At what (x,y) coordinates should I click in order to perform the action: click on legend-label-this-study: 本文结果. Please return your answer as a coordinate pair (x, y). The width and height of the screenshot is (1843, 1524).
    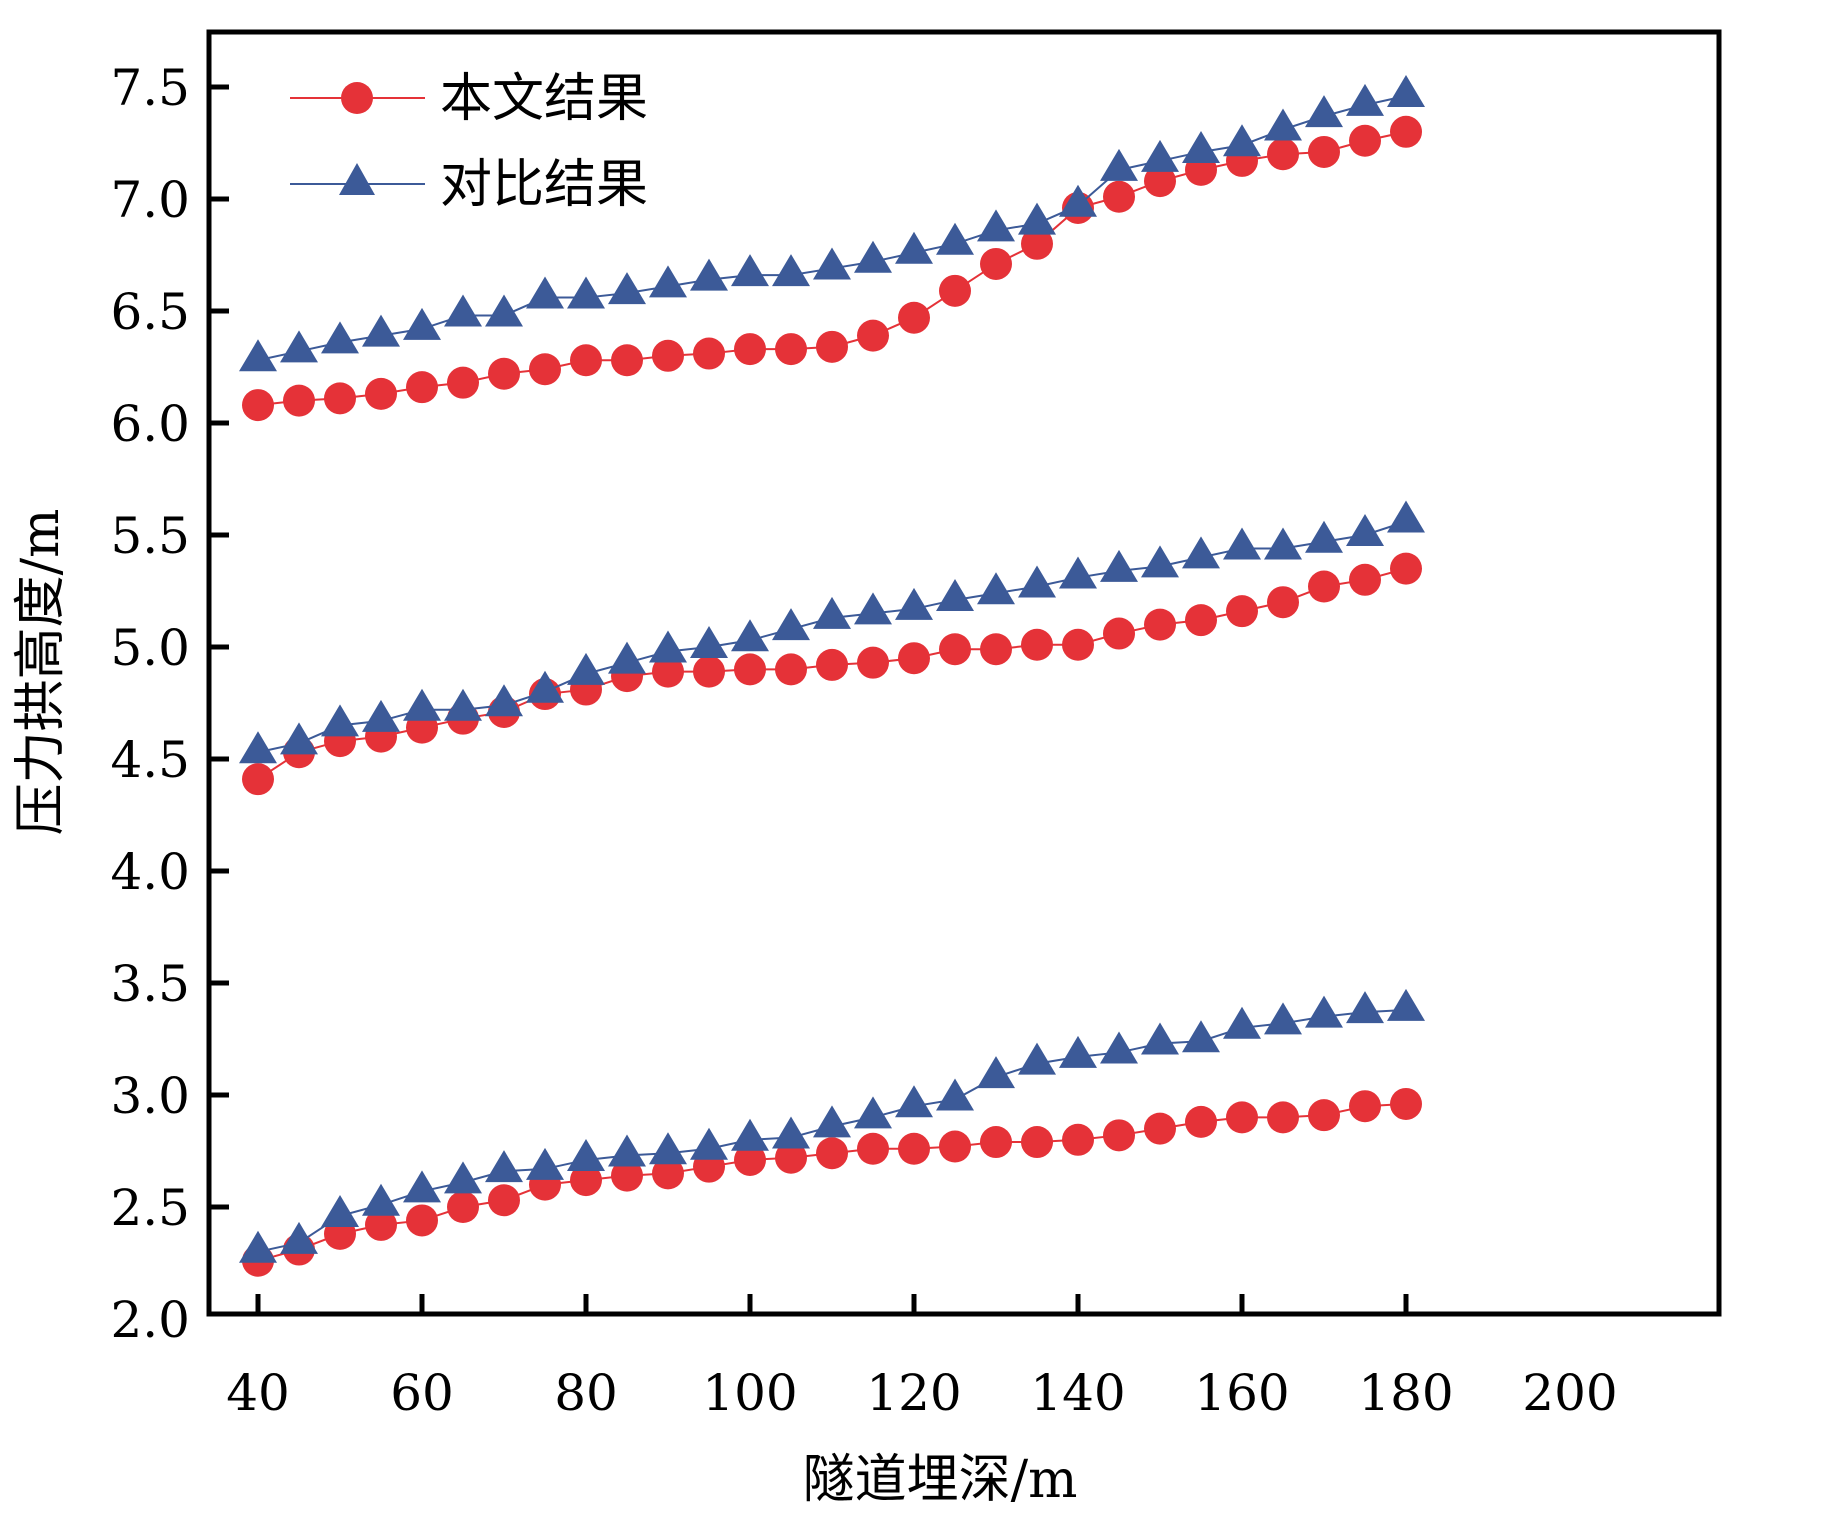
    Looking at the image, I should click on (544, 99).